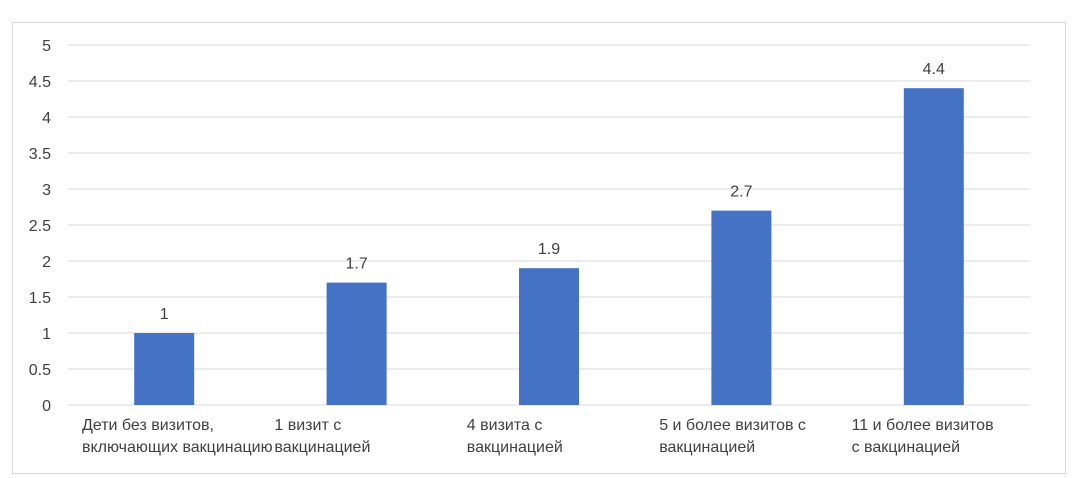 The width and height of the screenshot is (1080, 478). What do you see at coordinates (46, 118) in the screenshot?
I see `y-tick-label: 4` at bounding box center [46, 118].